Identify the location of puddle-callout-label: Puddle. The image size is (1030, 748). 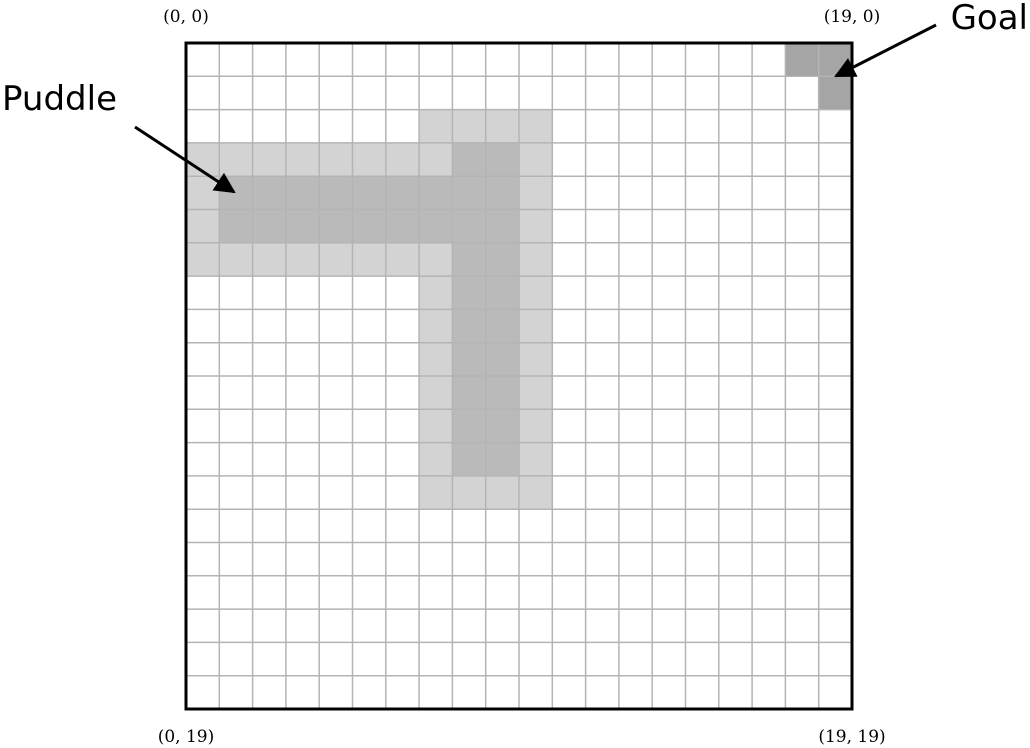
(59, 99).